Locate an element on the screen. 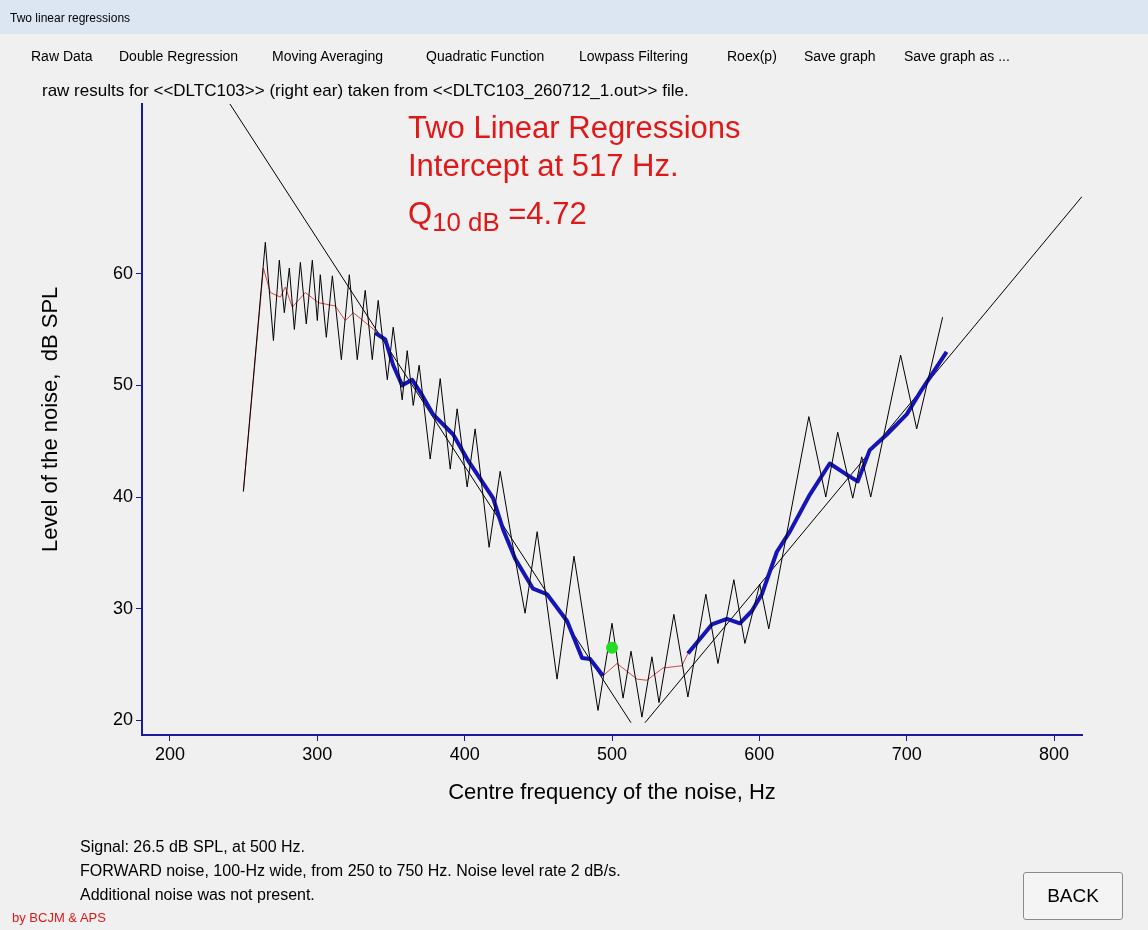 The width and height of the screenshot is (1148, 930). x-tick-label: 300 is located at coordinates (317, 753).